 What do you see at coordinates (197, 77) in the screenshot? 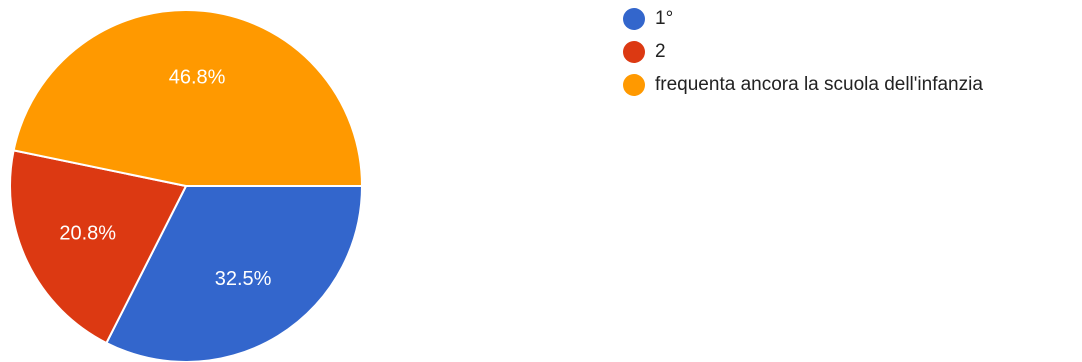
I see `slice-value-label-3: 46.8%` at bounding box center [197, 77].